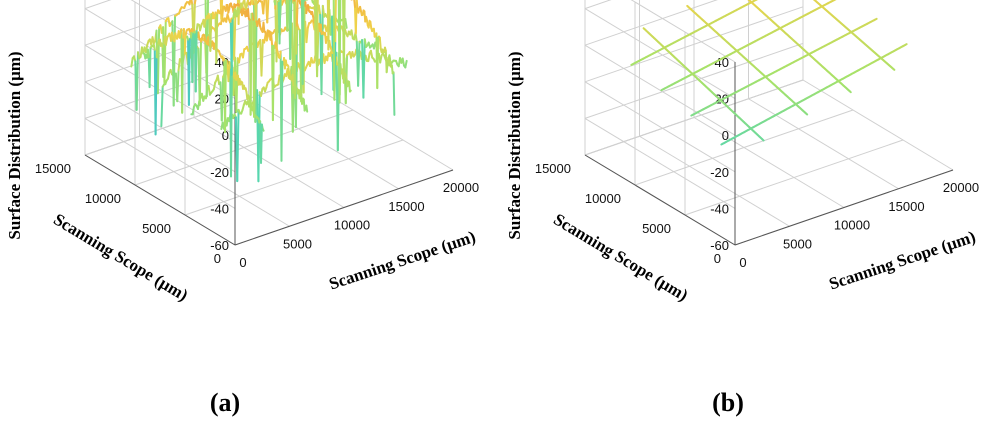  I want to click on x-tick-label: 5000, so click(797, 243).